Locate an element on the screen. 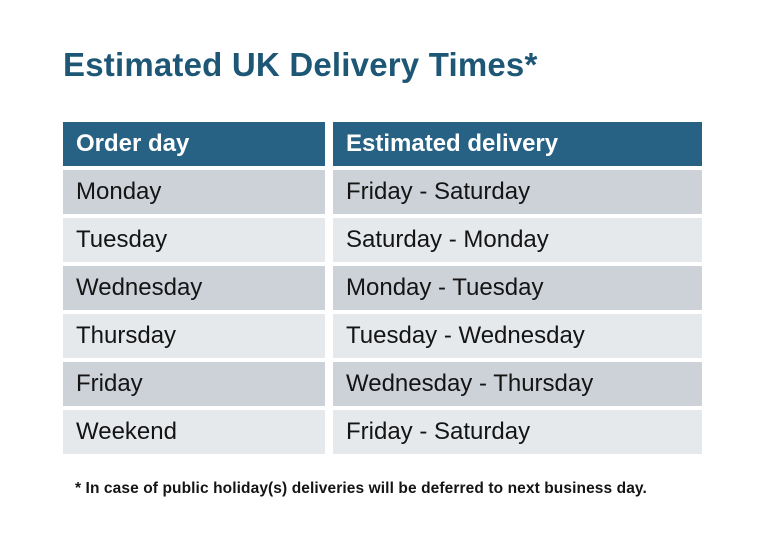  table-row-weekend: Weekend Friday - Saturday is located at coordinates (382, 432).